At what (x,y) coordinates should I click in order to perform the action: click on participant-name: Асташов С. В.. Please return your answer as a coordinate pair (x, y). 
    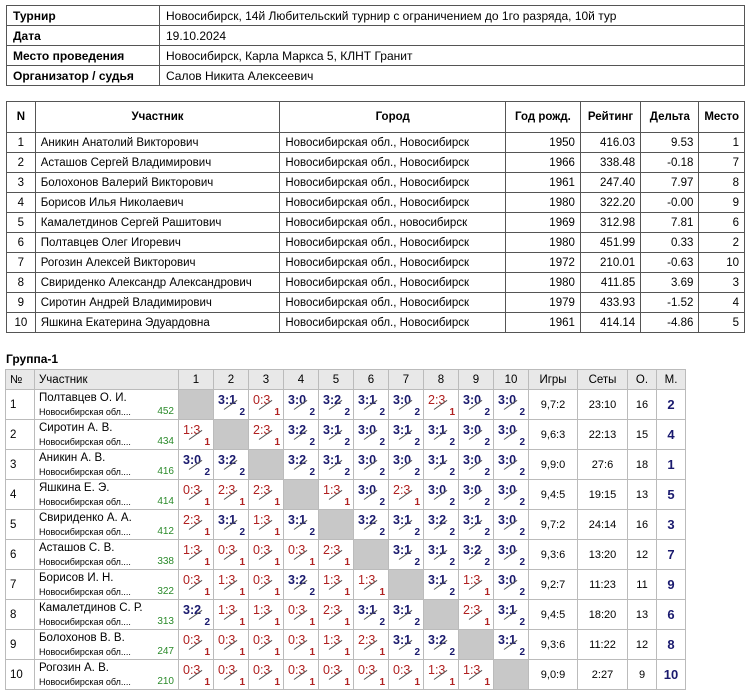
    Looking at the image, I should click on (77, 548).